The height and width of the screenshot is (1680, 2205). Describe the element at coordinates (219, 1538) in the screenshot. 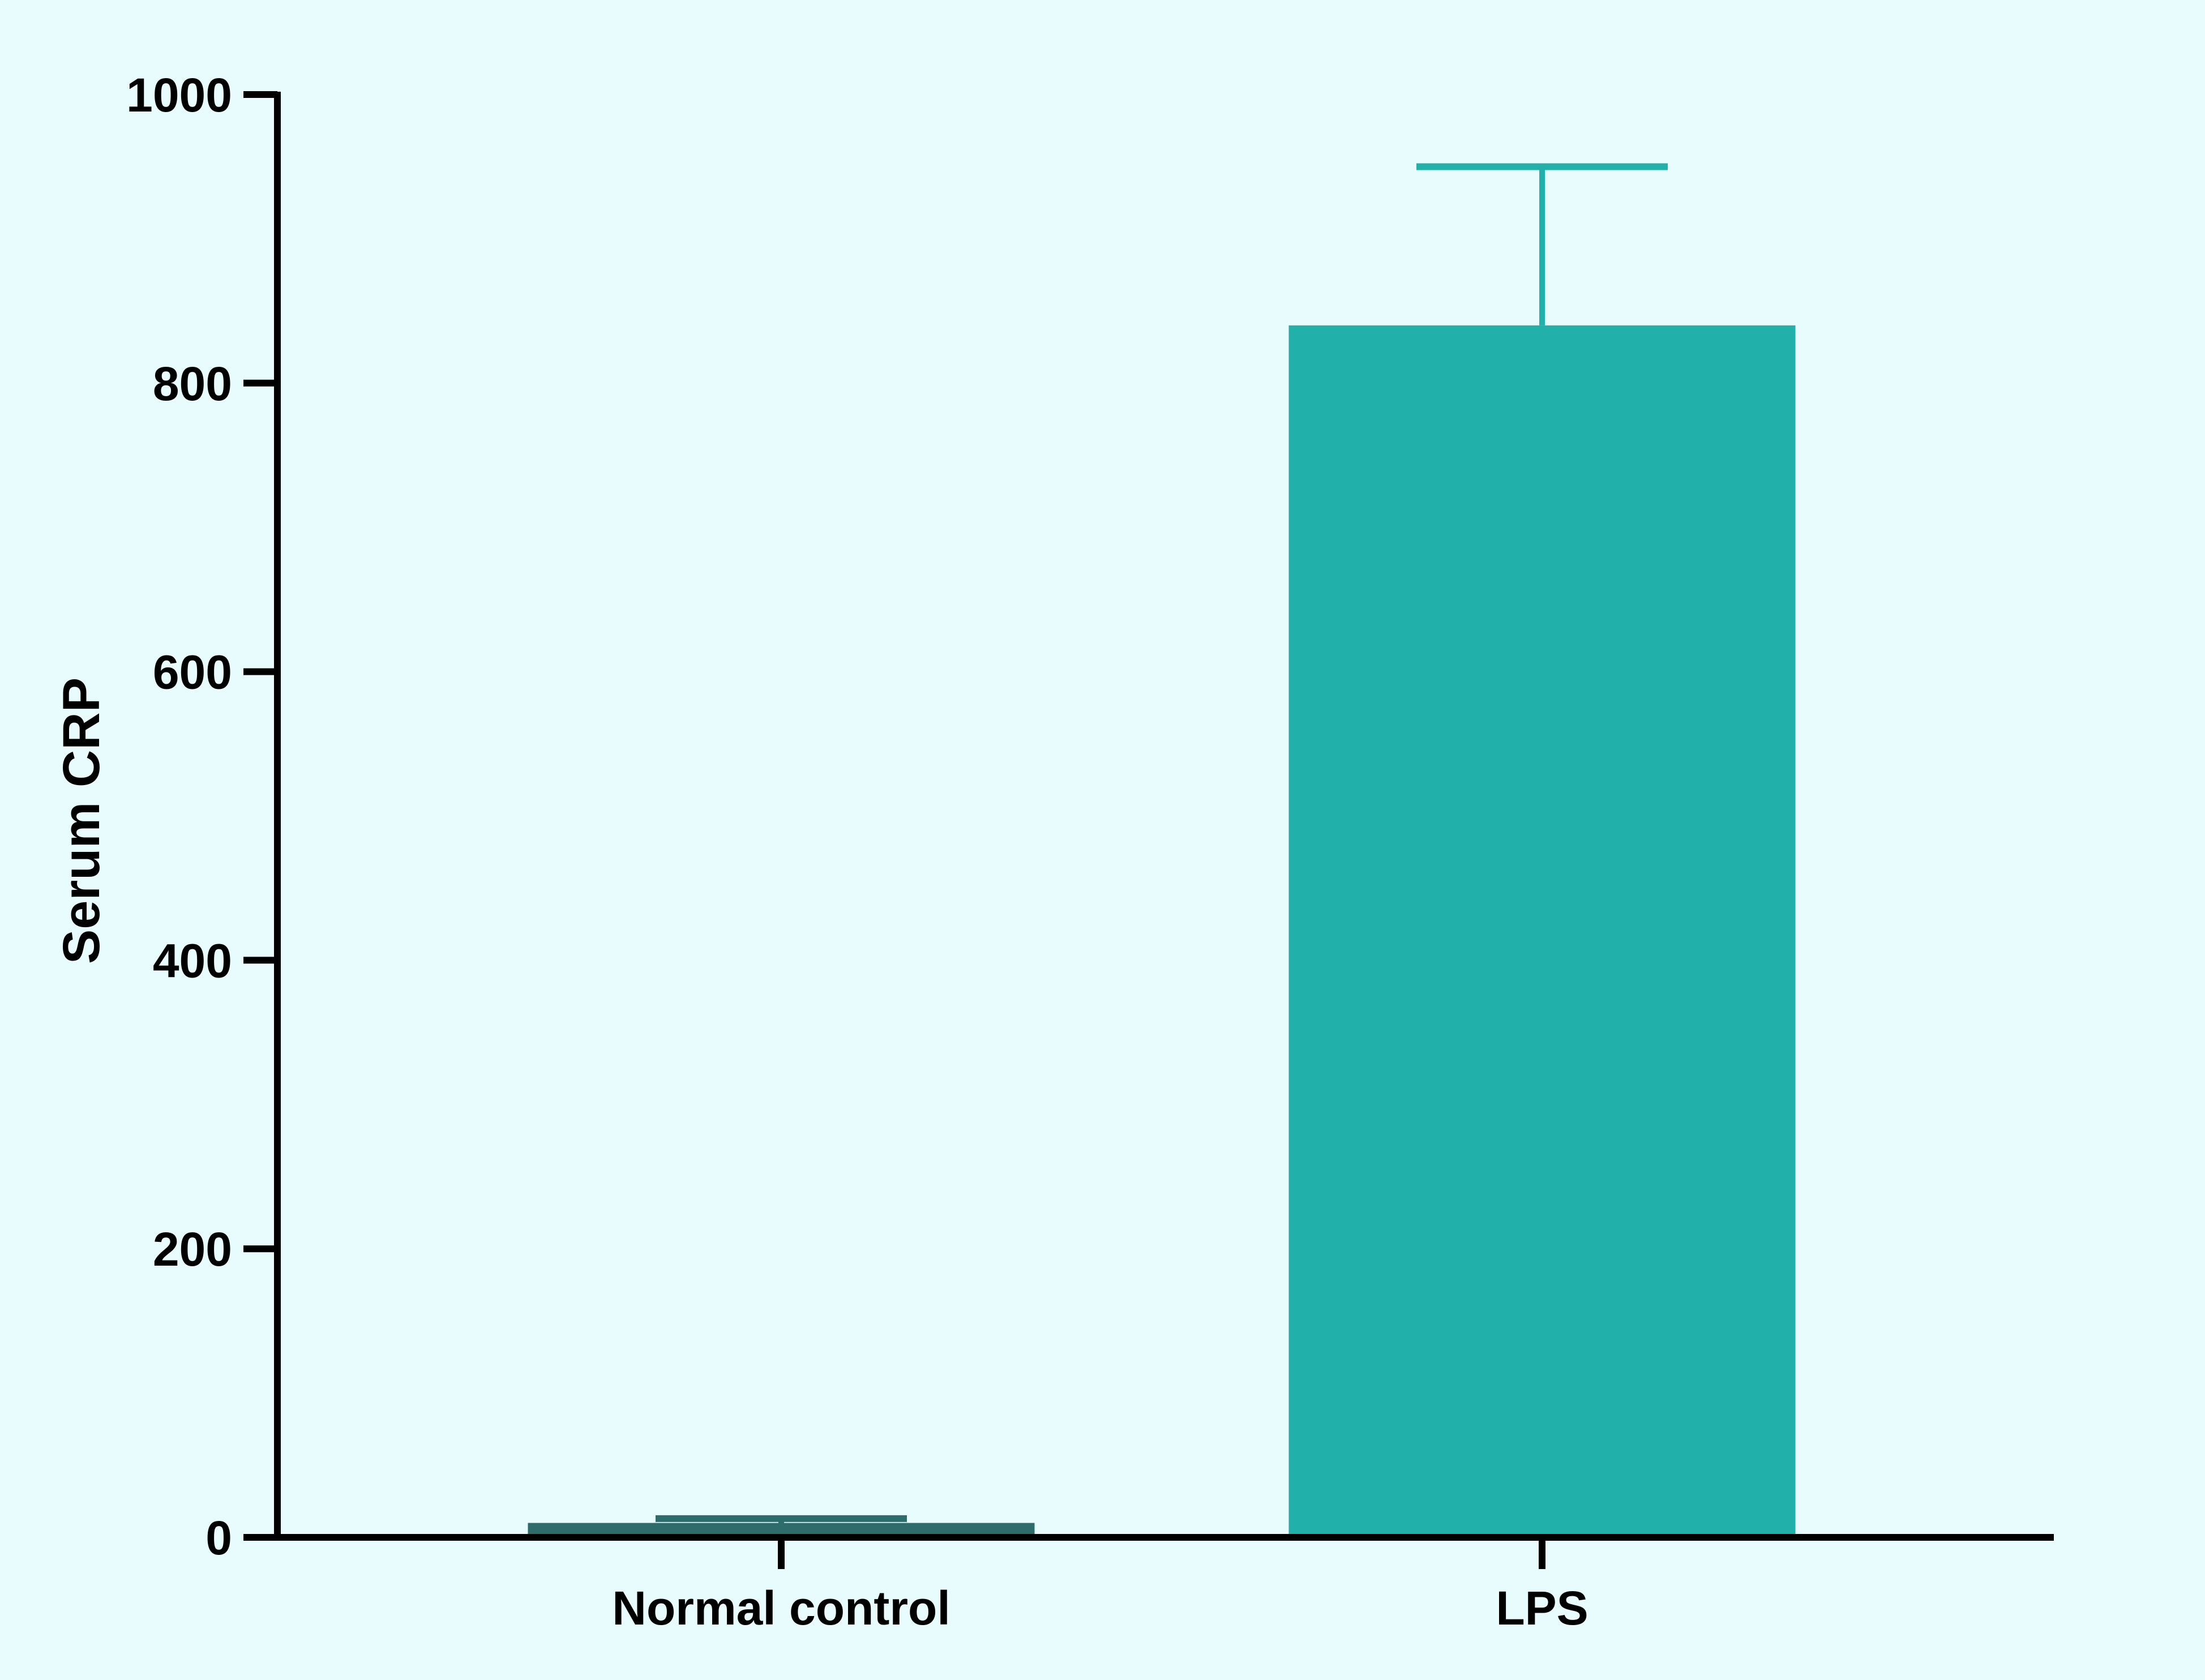

I see `y-tick-label-0: 0` at that location.